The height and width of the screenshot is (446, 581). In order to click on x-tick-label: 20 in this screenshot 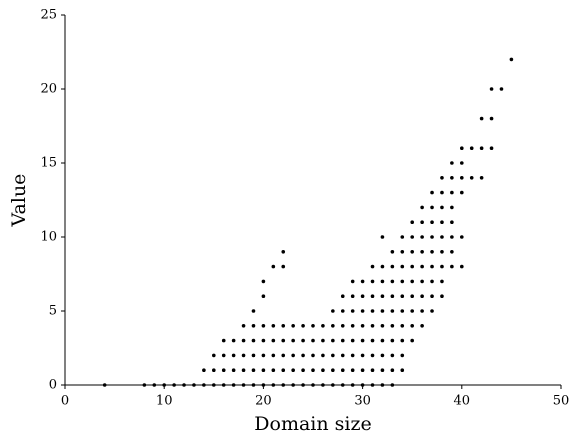, I will do `click(263, 401)`.